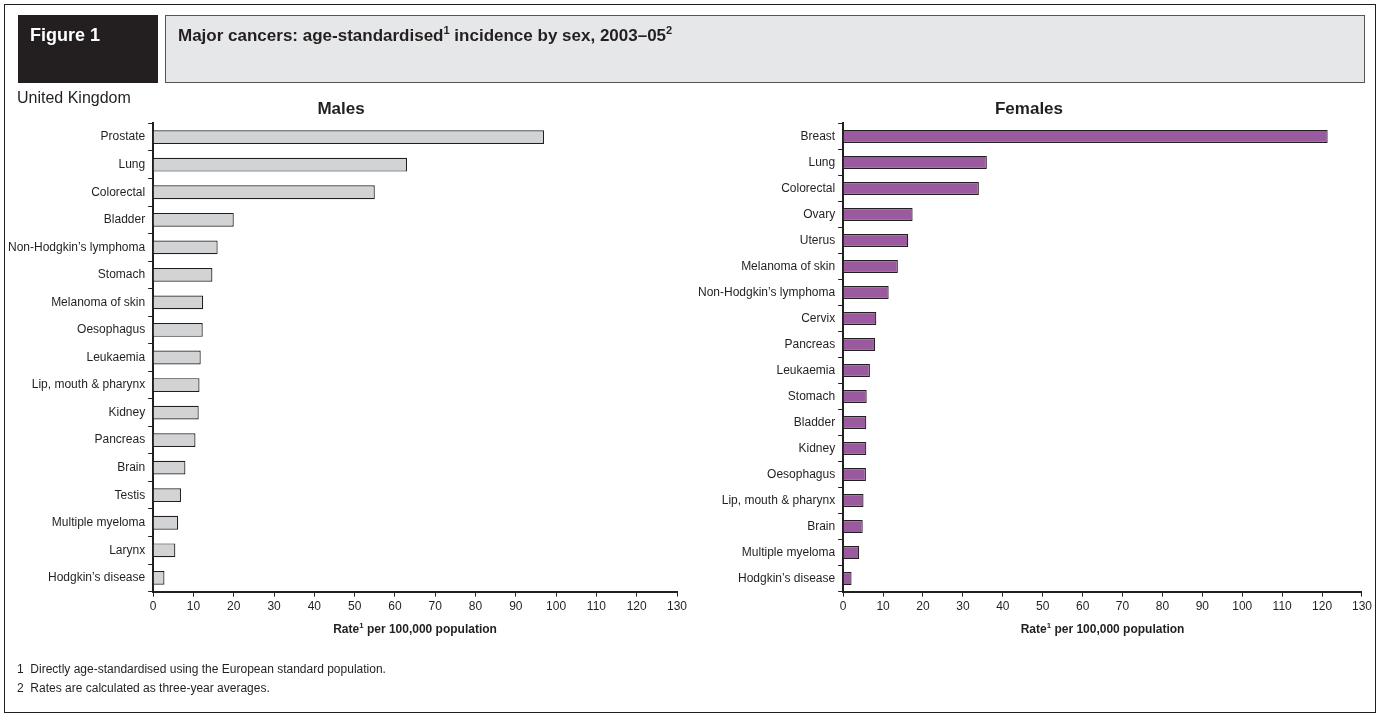  What do you see at coordinates (818, 135) in the screenshot?
I see `y-tick-label: Breast` at bounding box center [818, 135].